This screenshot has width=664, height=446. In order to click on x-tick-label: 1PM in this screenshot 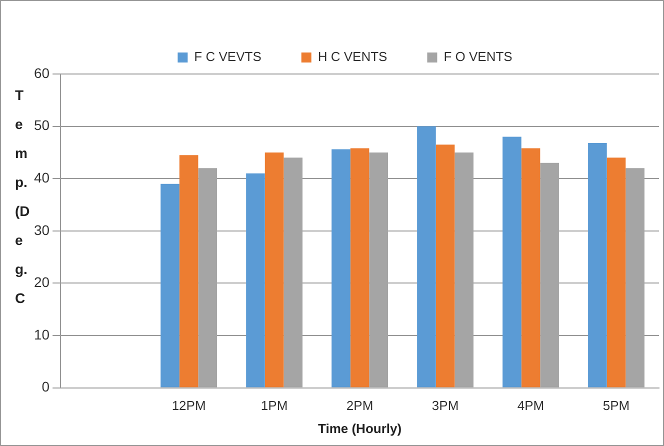, I will do `click(274, 406)`.